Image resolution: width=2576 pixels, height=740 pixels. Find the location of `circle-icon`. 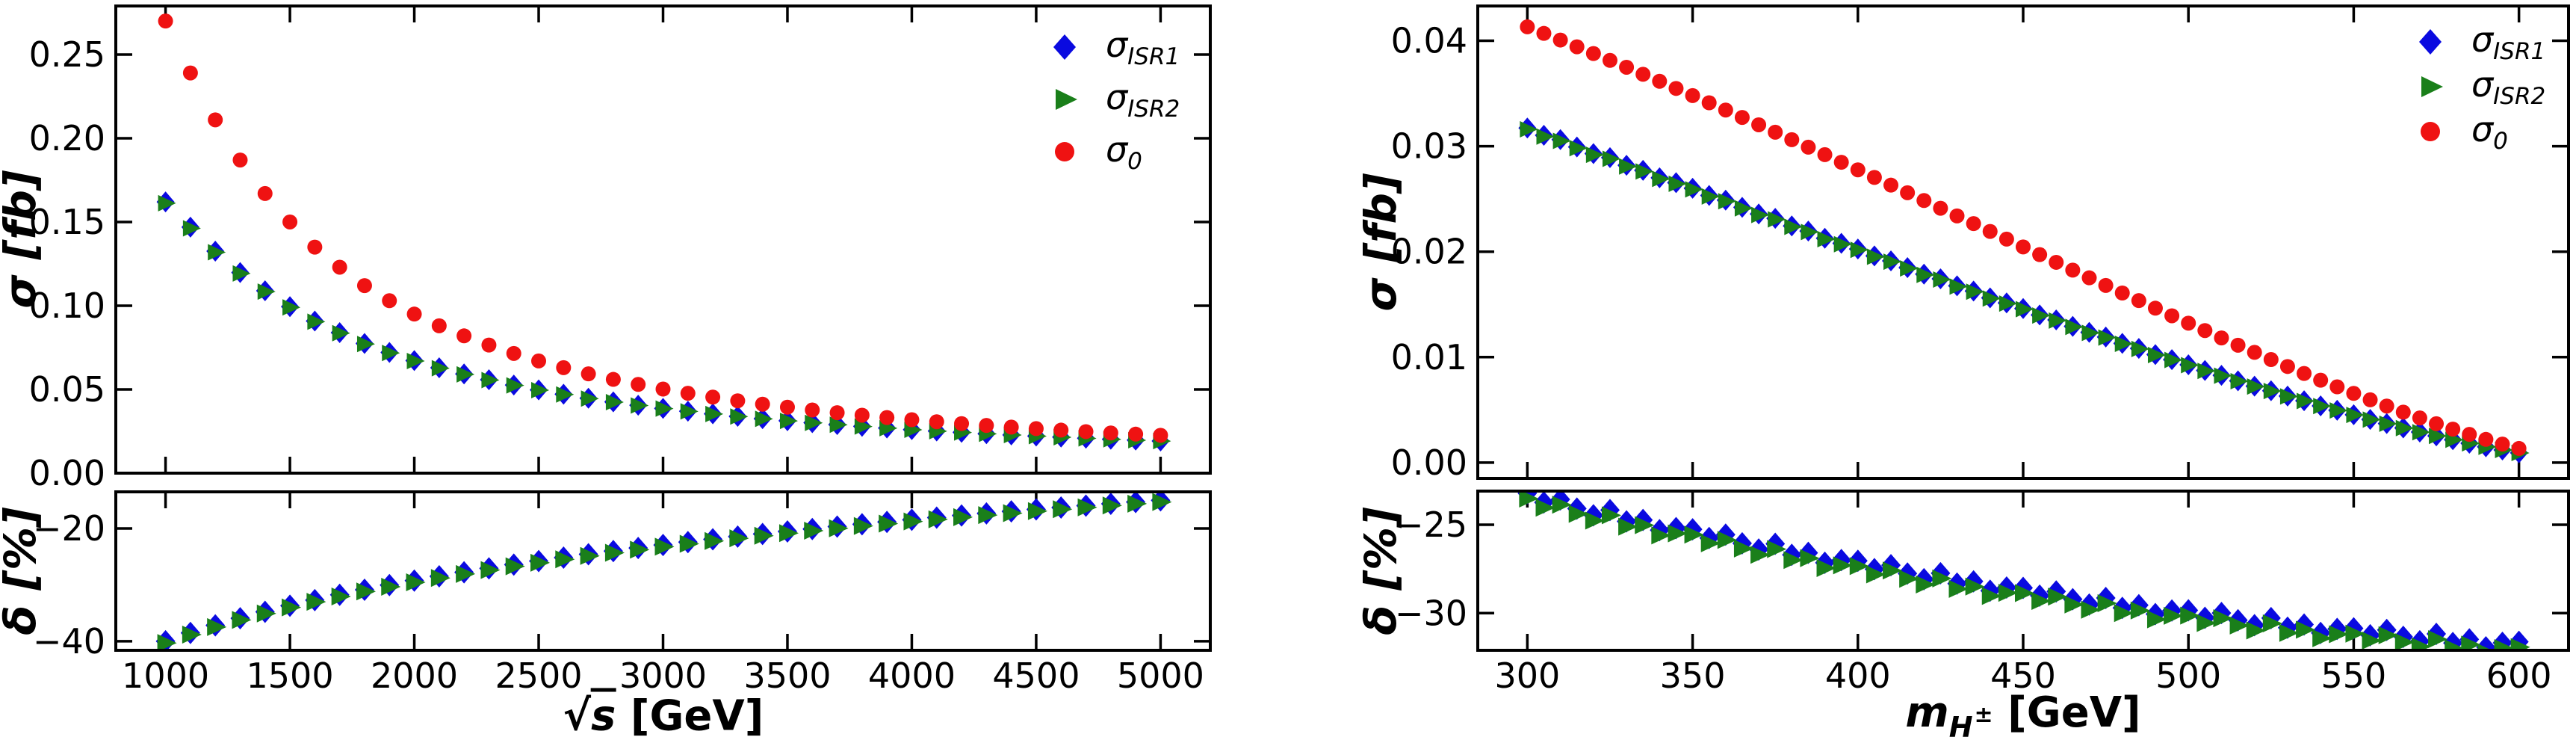

circle-icon is located at coordinates (1064, 152).